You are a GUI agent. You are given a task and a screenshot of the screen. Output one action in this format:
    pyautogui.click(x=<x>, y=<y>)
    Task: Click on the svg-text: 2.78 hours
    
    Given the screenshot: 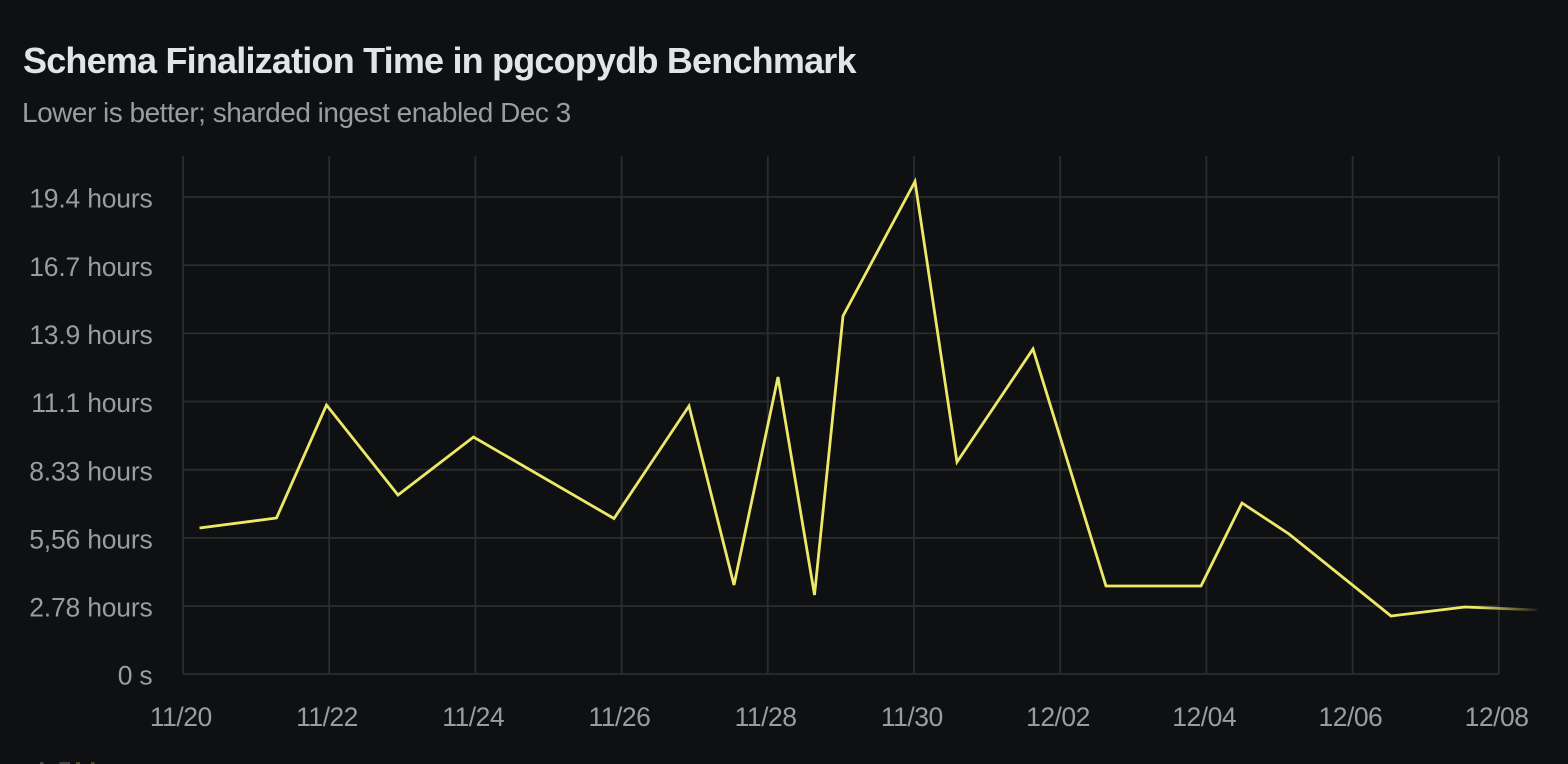 What is the action you would take?
    pyautogui.click(x=90, y=608)
    